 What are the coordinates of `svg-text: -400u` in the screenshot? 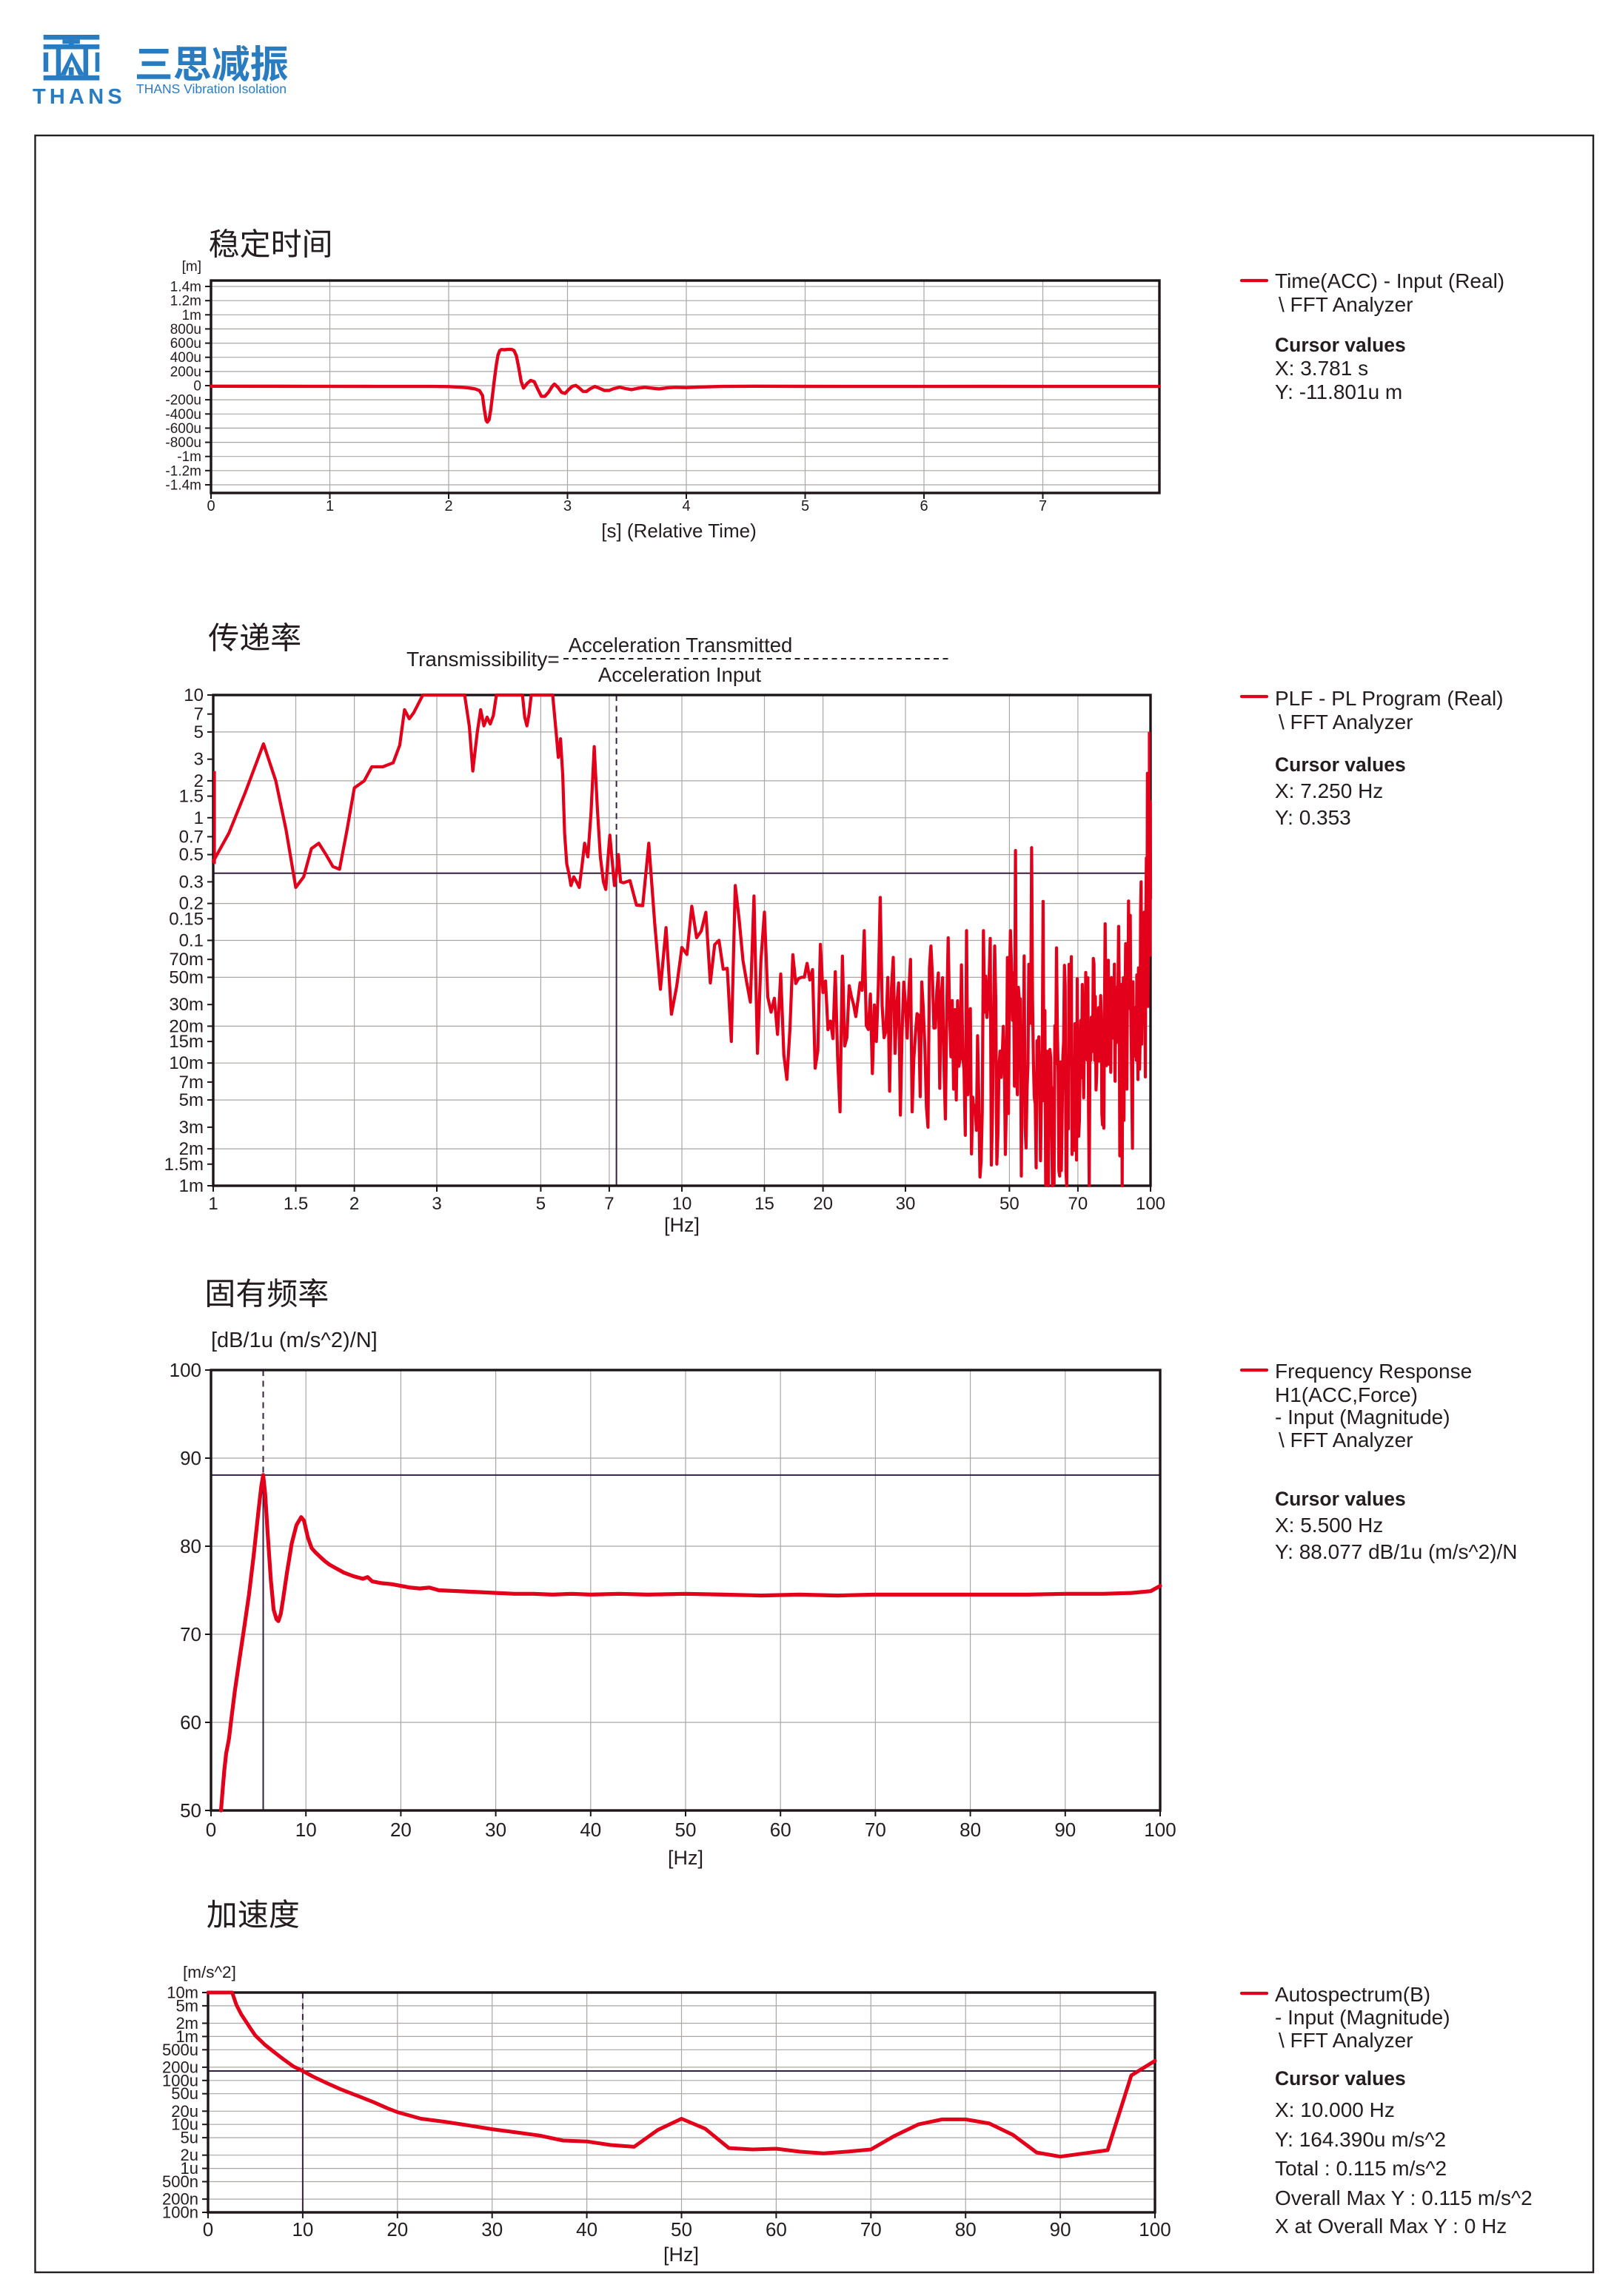 It's located at (183, 415).